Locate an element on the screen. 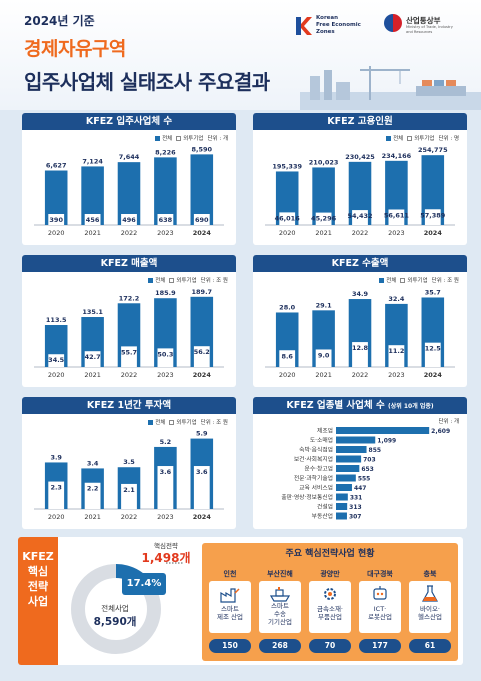  core-label: 핵심전략 is located at coordinates (166, 546).